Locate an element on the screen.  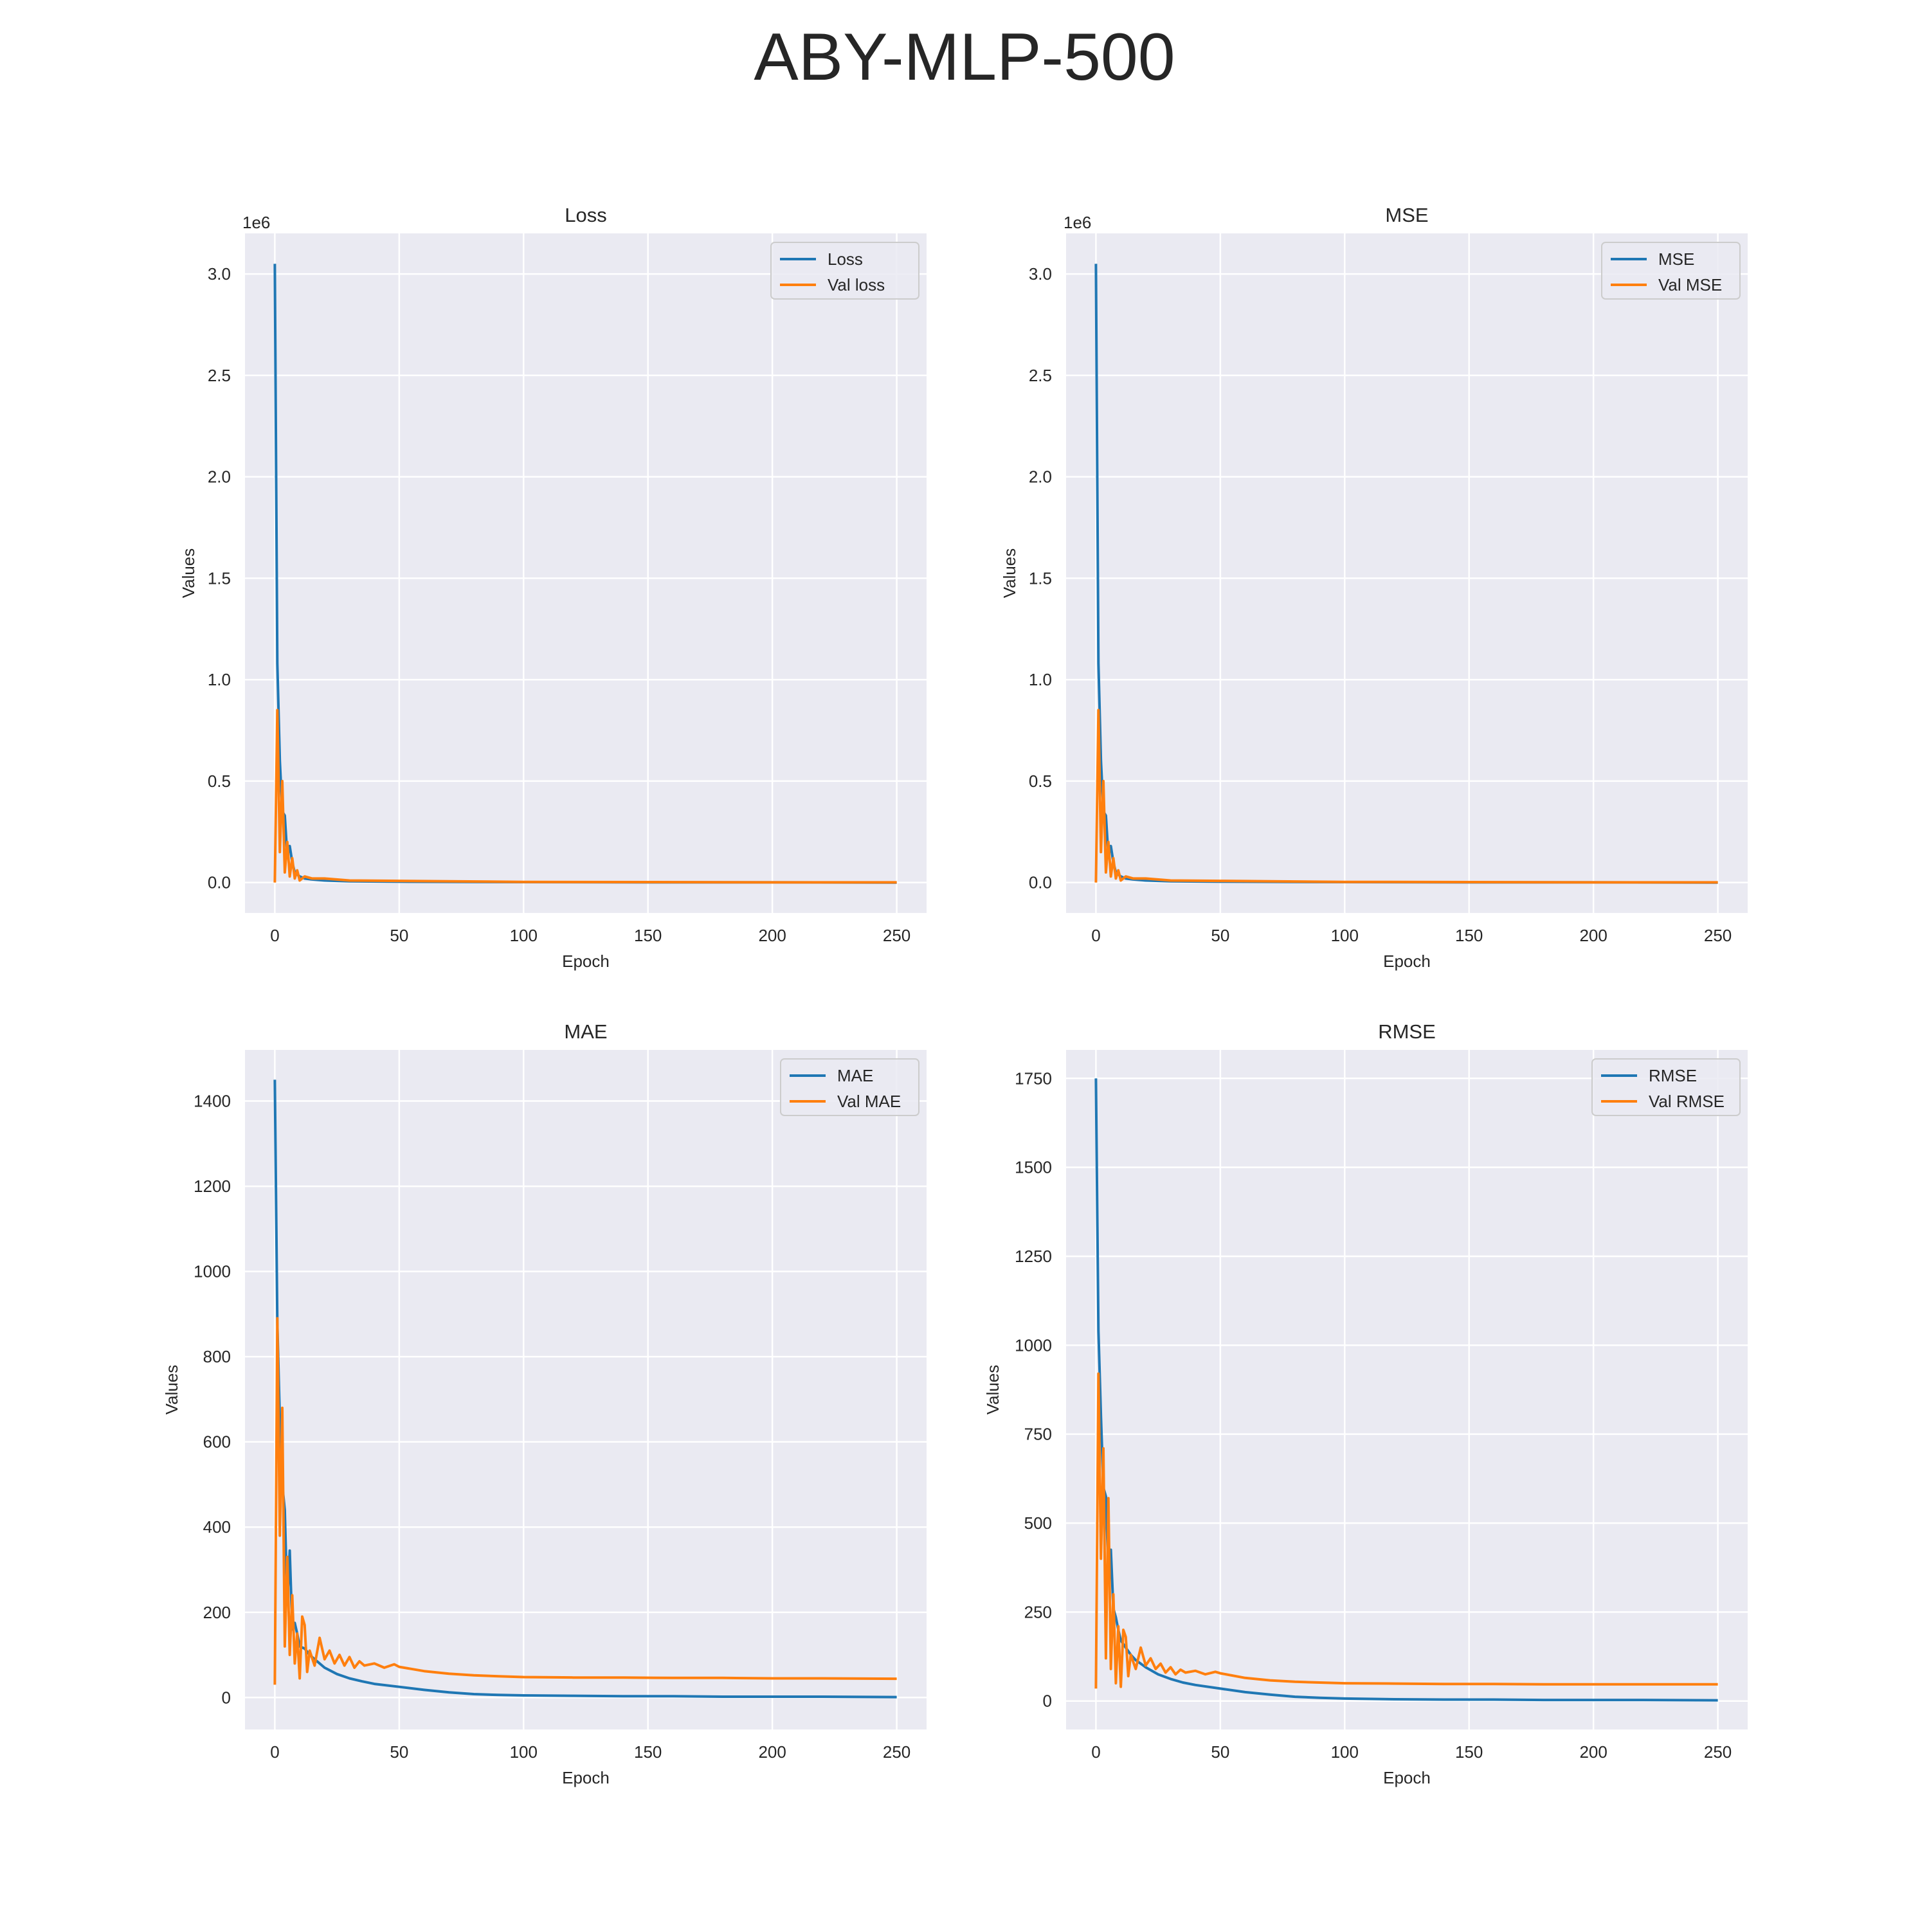
y-tick-label: 750 is located at coordinates (1038, 1434).